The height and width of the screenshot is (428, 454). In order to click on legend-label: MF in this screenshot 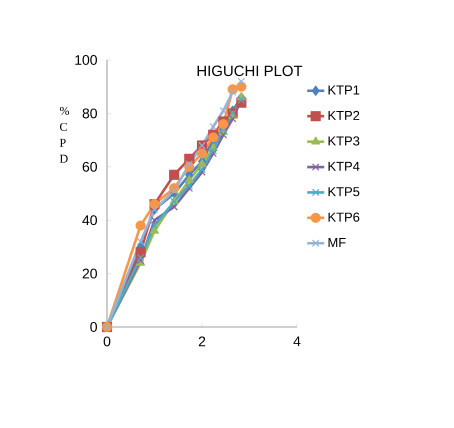, I will do `click(337, 242)`.